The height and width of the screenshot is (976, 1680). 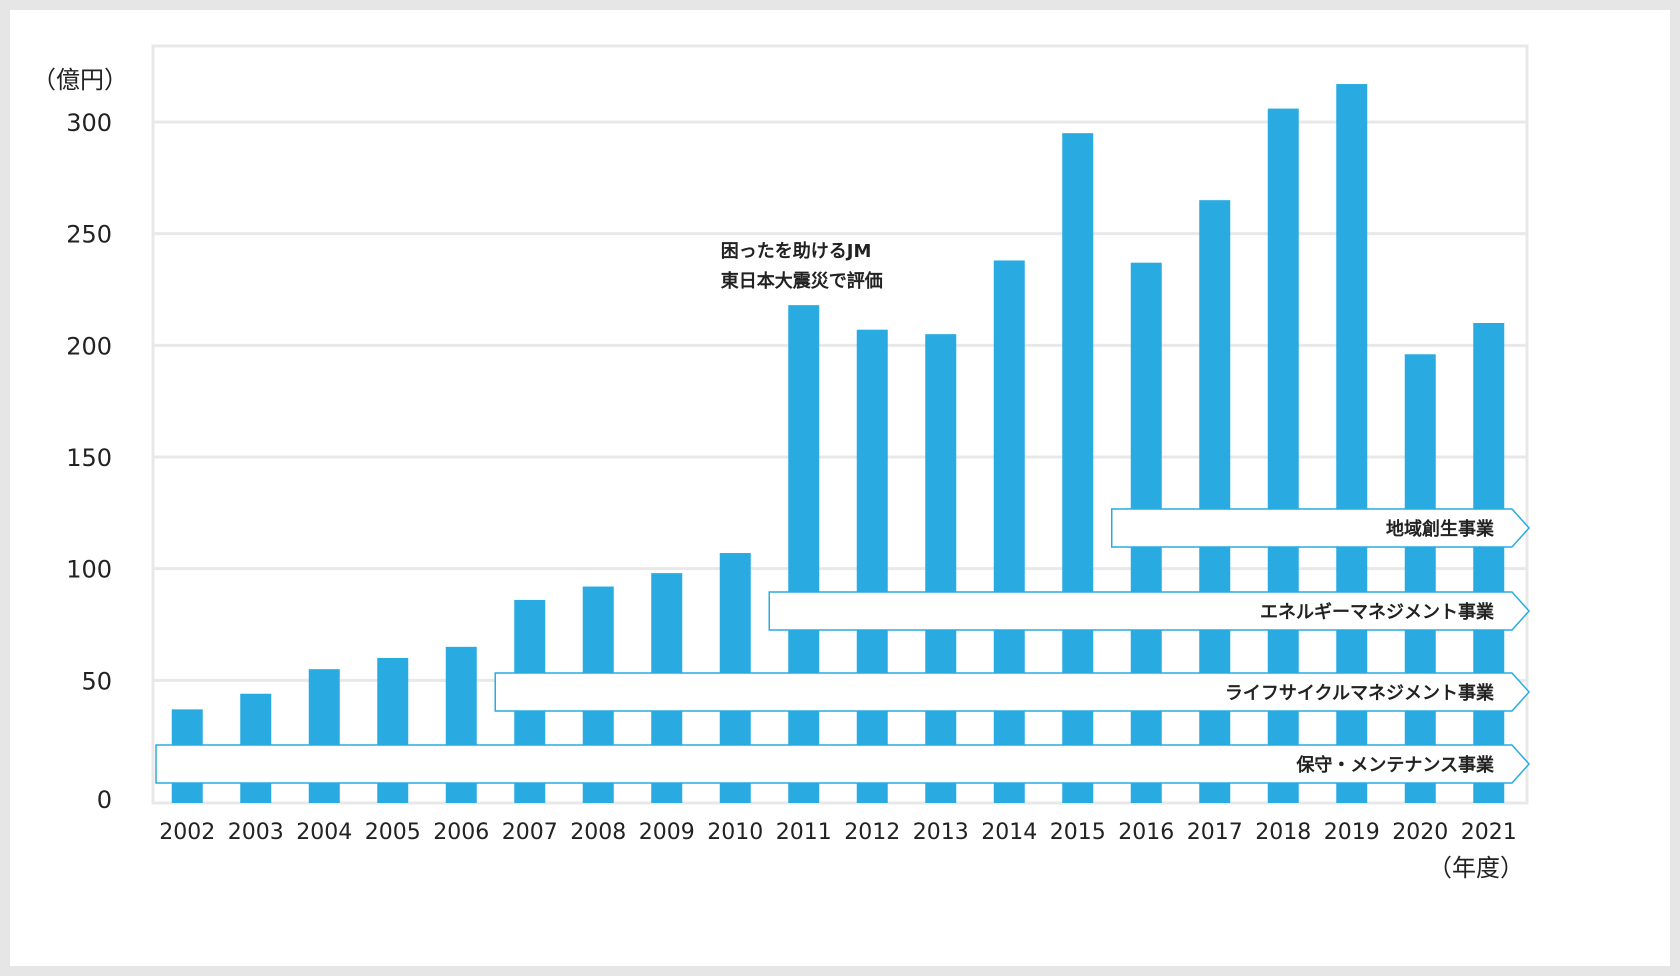 What do you see at coordinates (872, 832) in the screenshot?
I see `x-tick-label-2012: 2012` at bounding box center [872, 832].